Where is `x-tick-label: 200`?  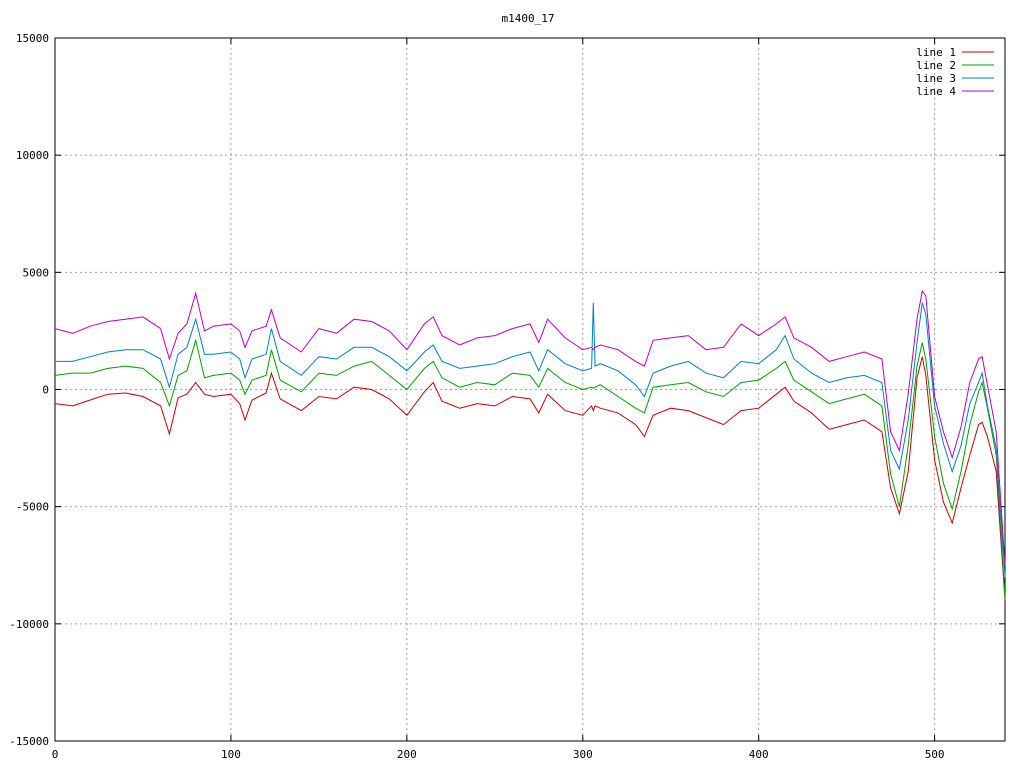 x-tick-label: 200 is located at coordinates (407, 754).